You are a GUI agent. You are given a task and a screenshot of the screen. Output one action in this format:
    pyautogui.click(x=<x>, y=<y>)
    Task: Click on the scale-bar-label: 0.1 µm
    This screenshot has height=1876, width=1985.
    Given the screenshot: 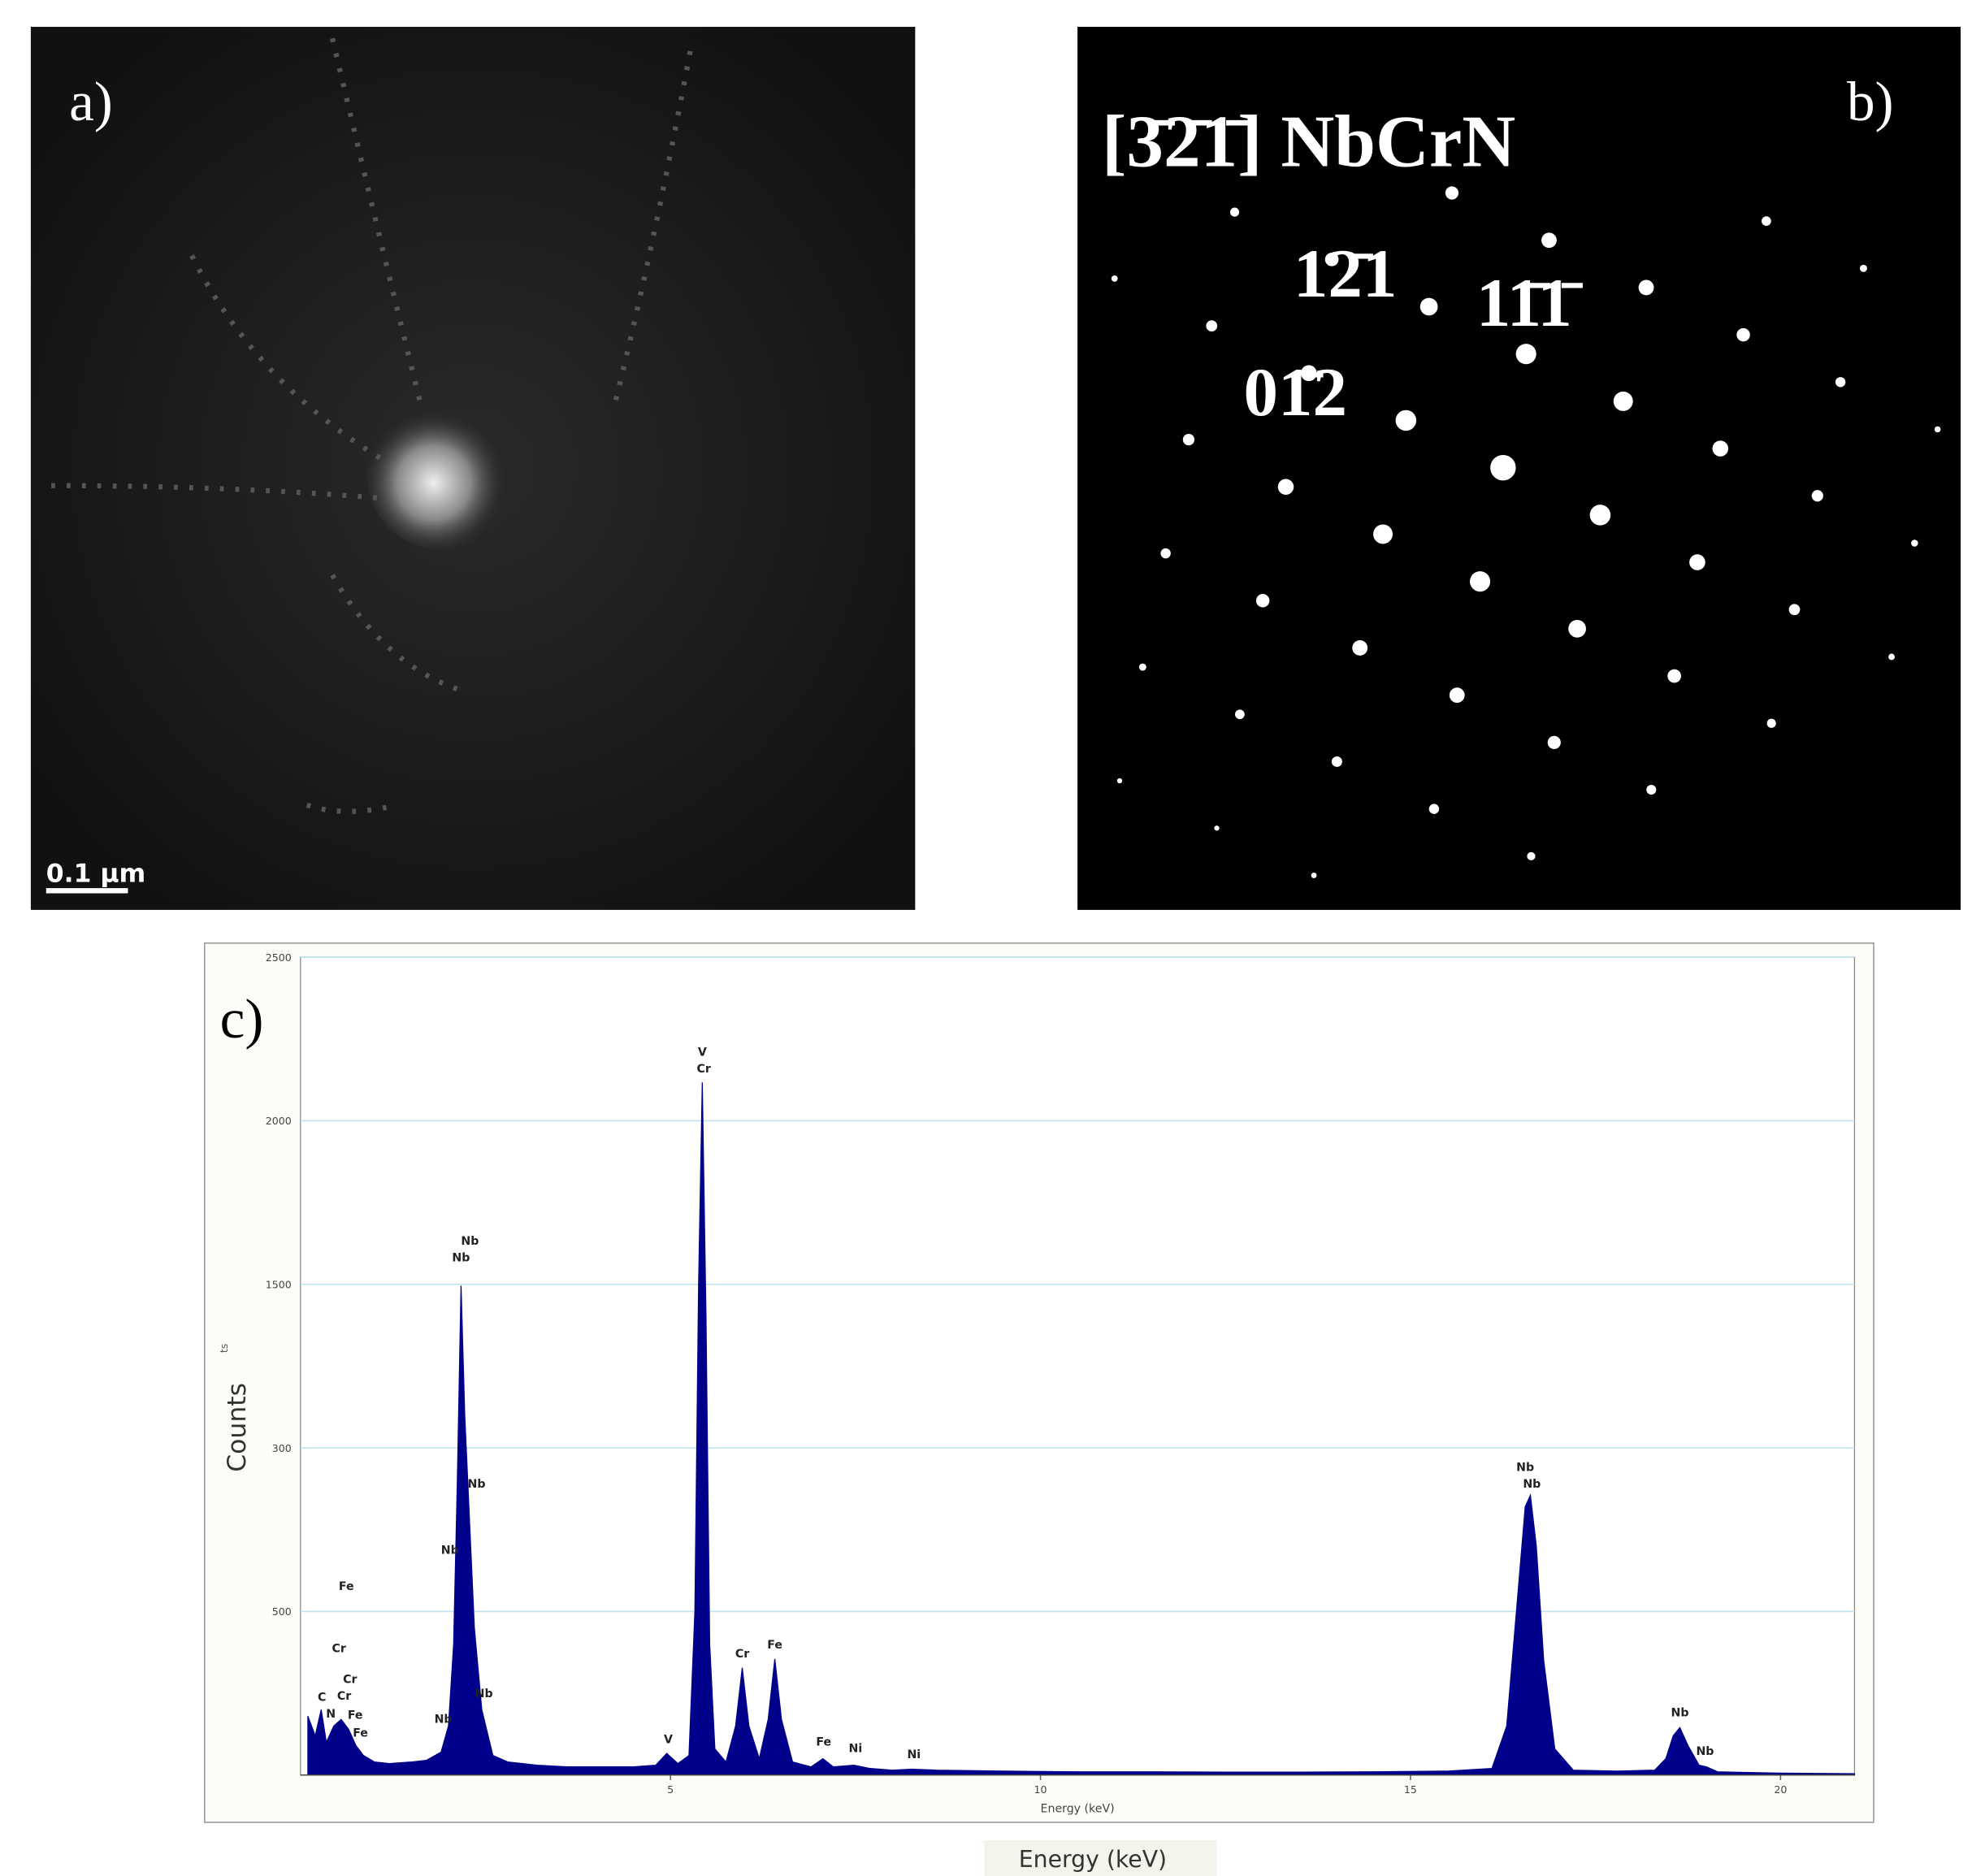 What is the action you would take?
    pyautogui.click(x=96, y=873)
    